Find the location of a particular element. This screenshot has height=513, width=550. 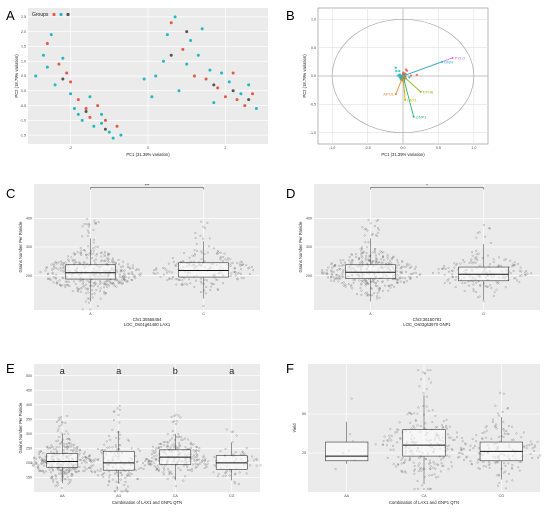

y-tick-label: 450 is located at coordinates (29, 390).